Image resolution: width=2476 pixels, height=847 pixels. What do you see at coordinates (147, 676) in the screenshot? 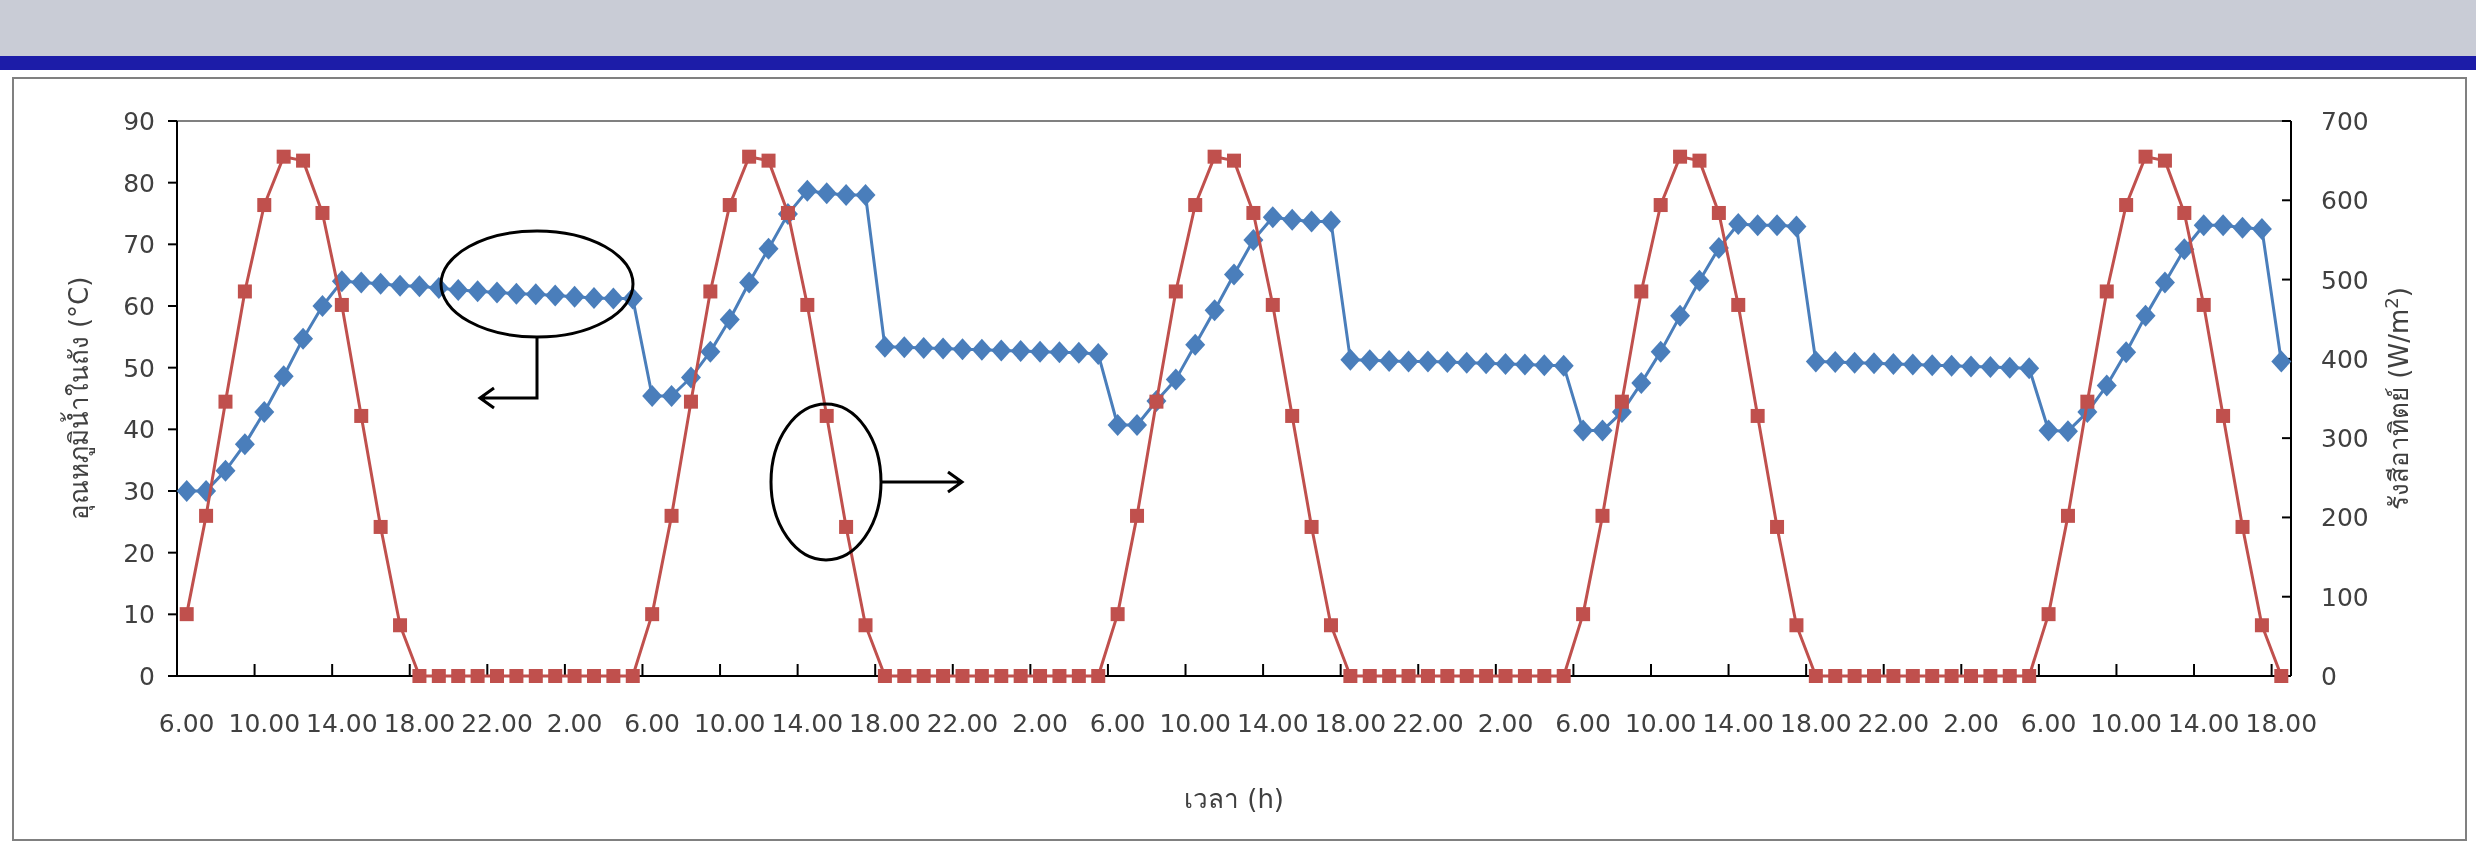
I see `y-tick-label: 0` at bounding box center [147, 676].